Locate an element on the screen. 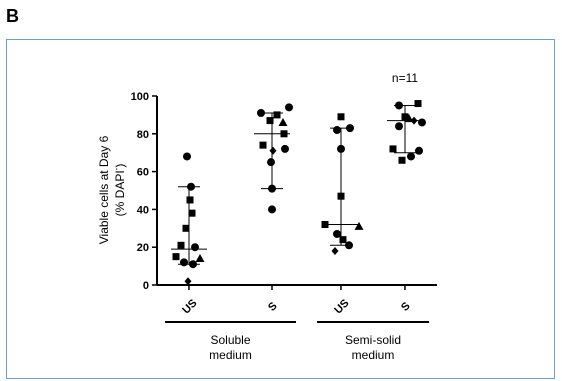 The height and width of the screenshot is (381, 562). sample-size-annotation: n=11 is located at coordinates (405, 78).